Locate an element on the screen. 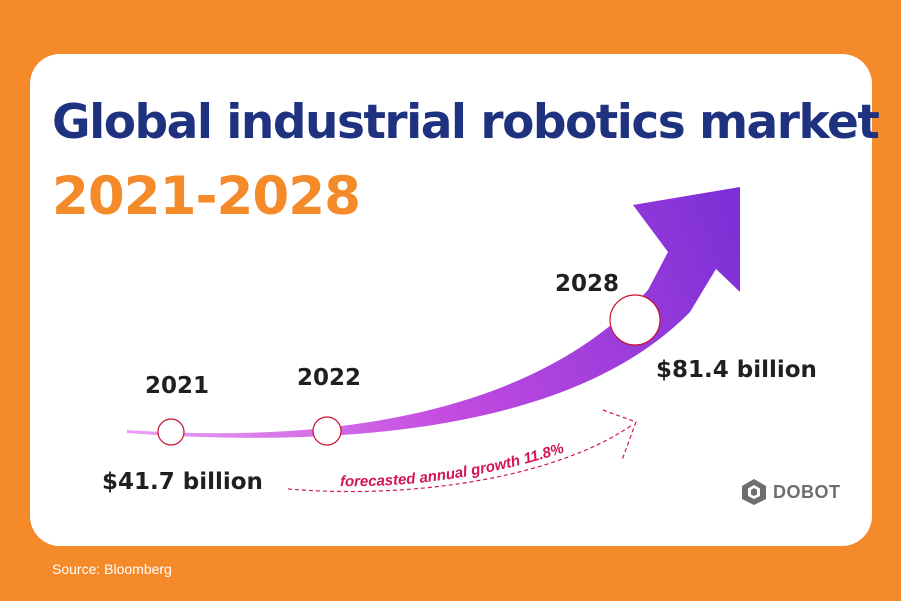 The width and height of the screenshot is (901, 601). growth-dashed-arc is located at coordinates (460, 458).